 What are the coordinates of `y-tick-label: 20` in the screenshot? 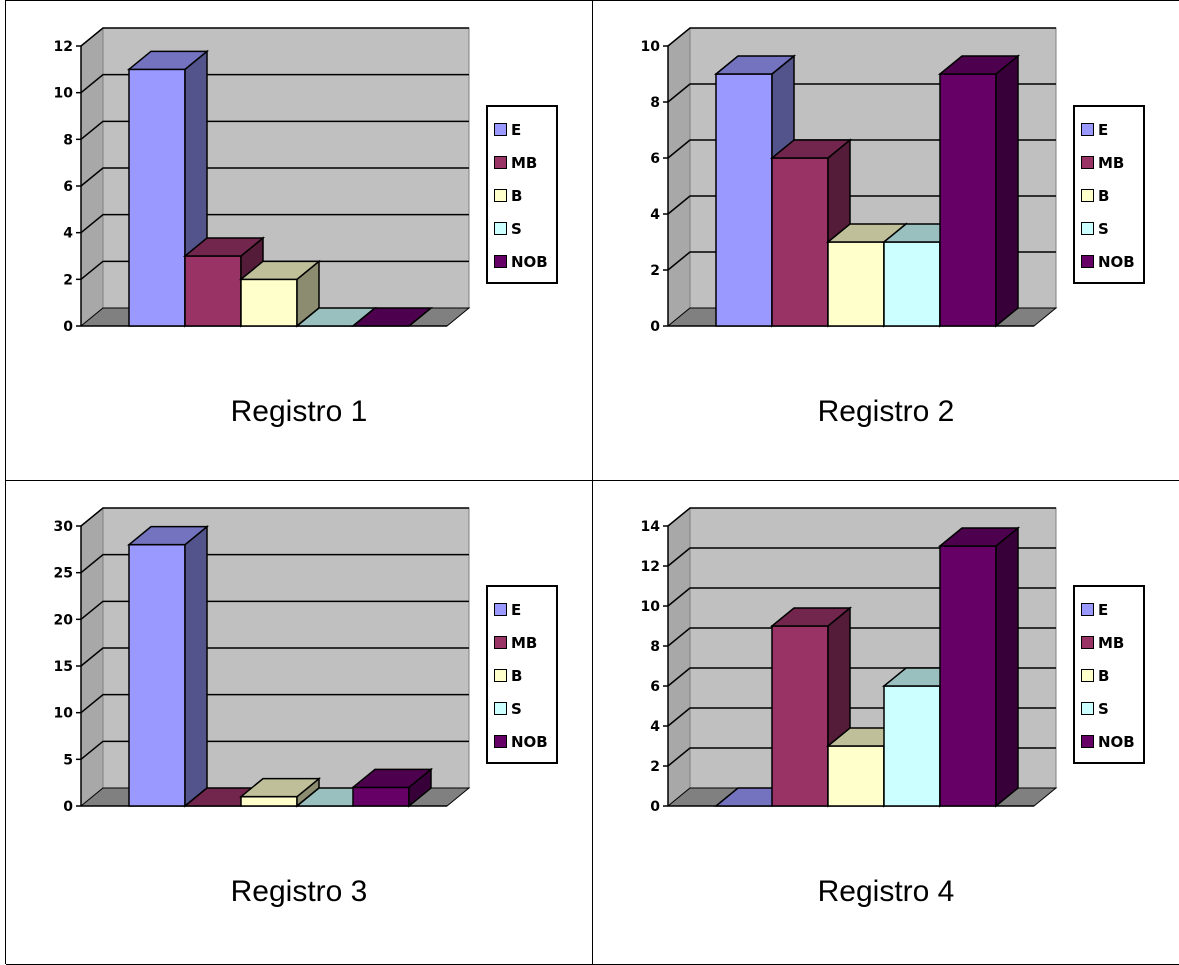 It's located at (64, 620).